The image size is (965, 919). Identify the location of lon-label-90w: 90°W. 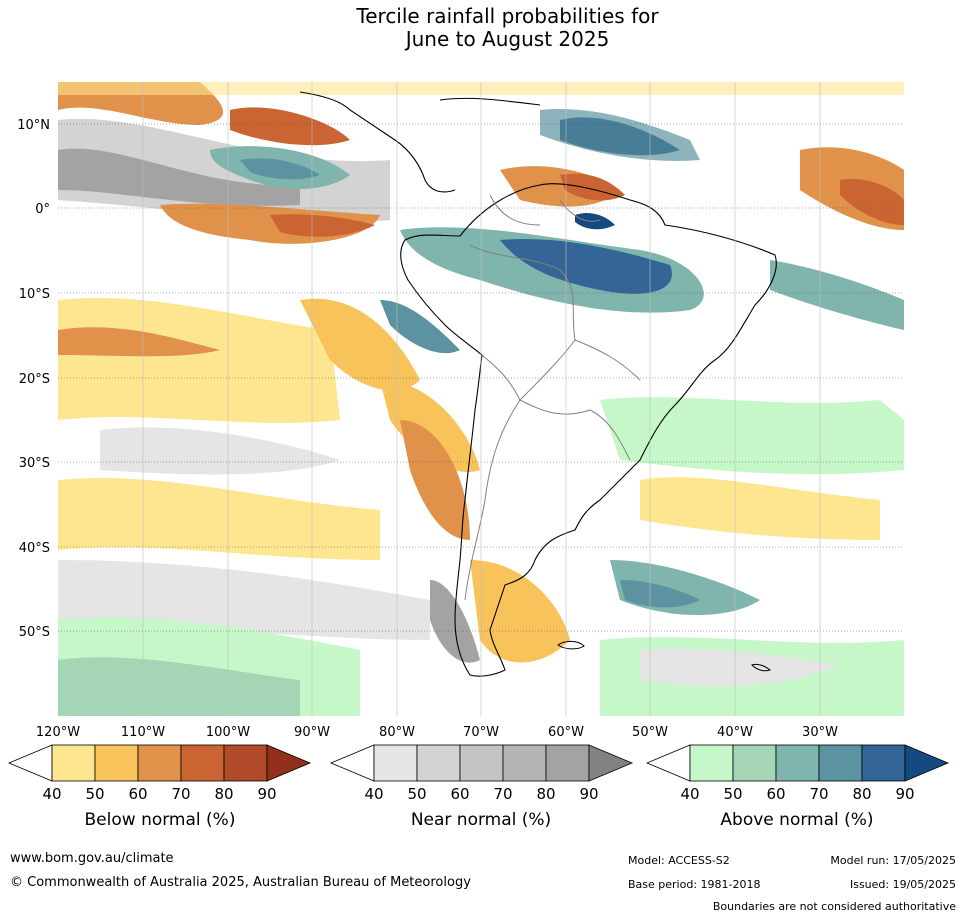
(312, 732).